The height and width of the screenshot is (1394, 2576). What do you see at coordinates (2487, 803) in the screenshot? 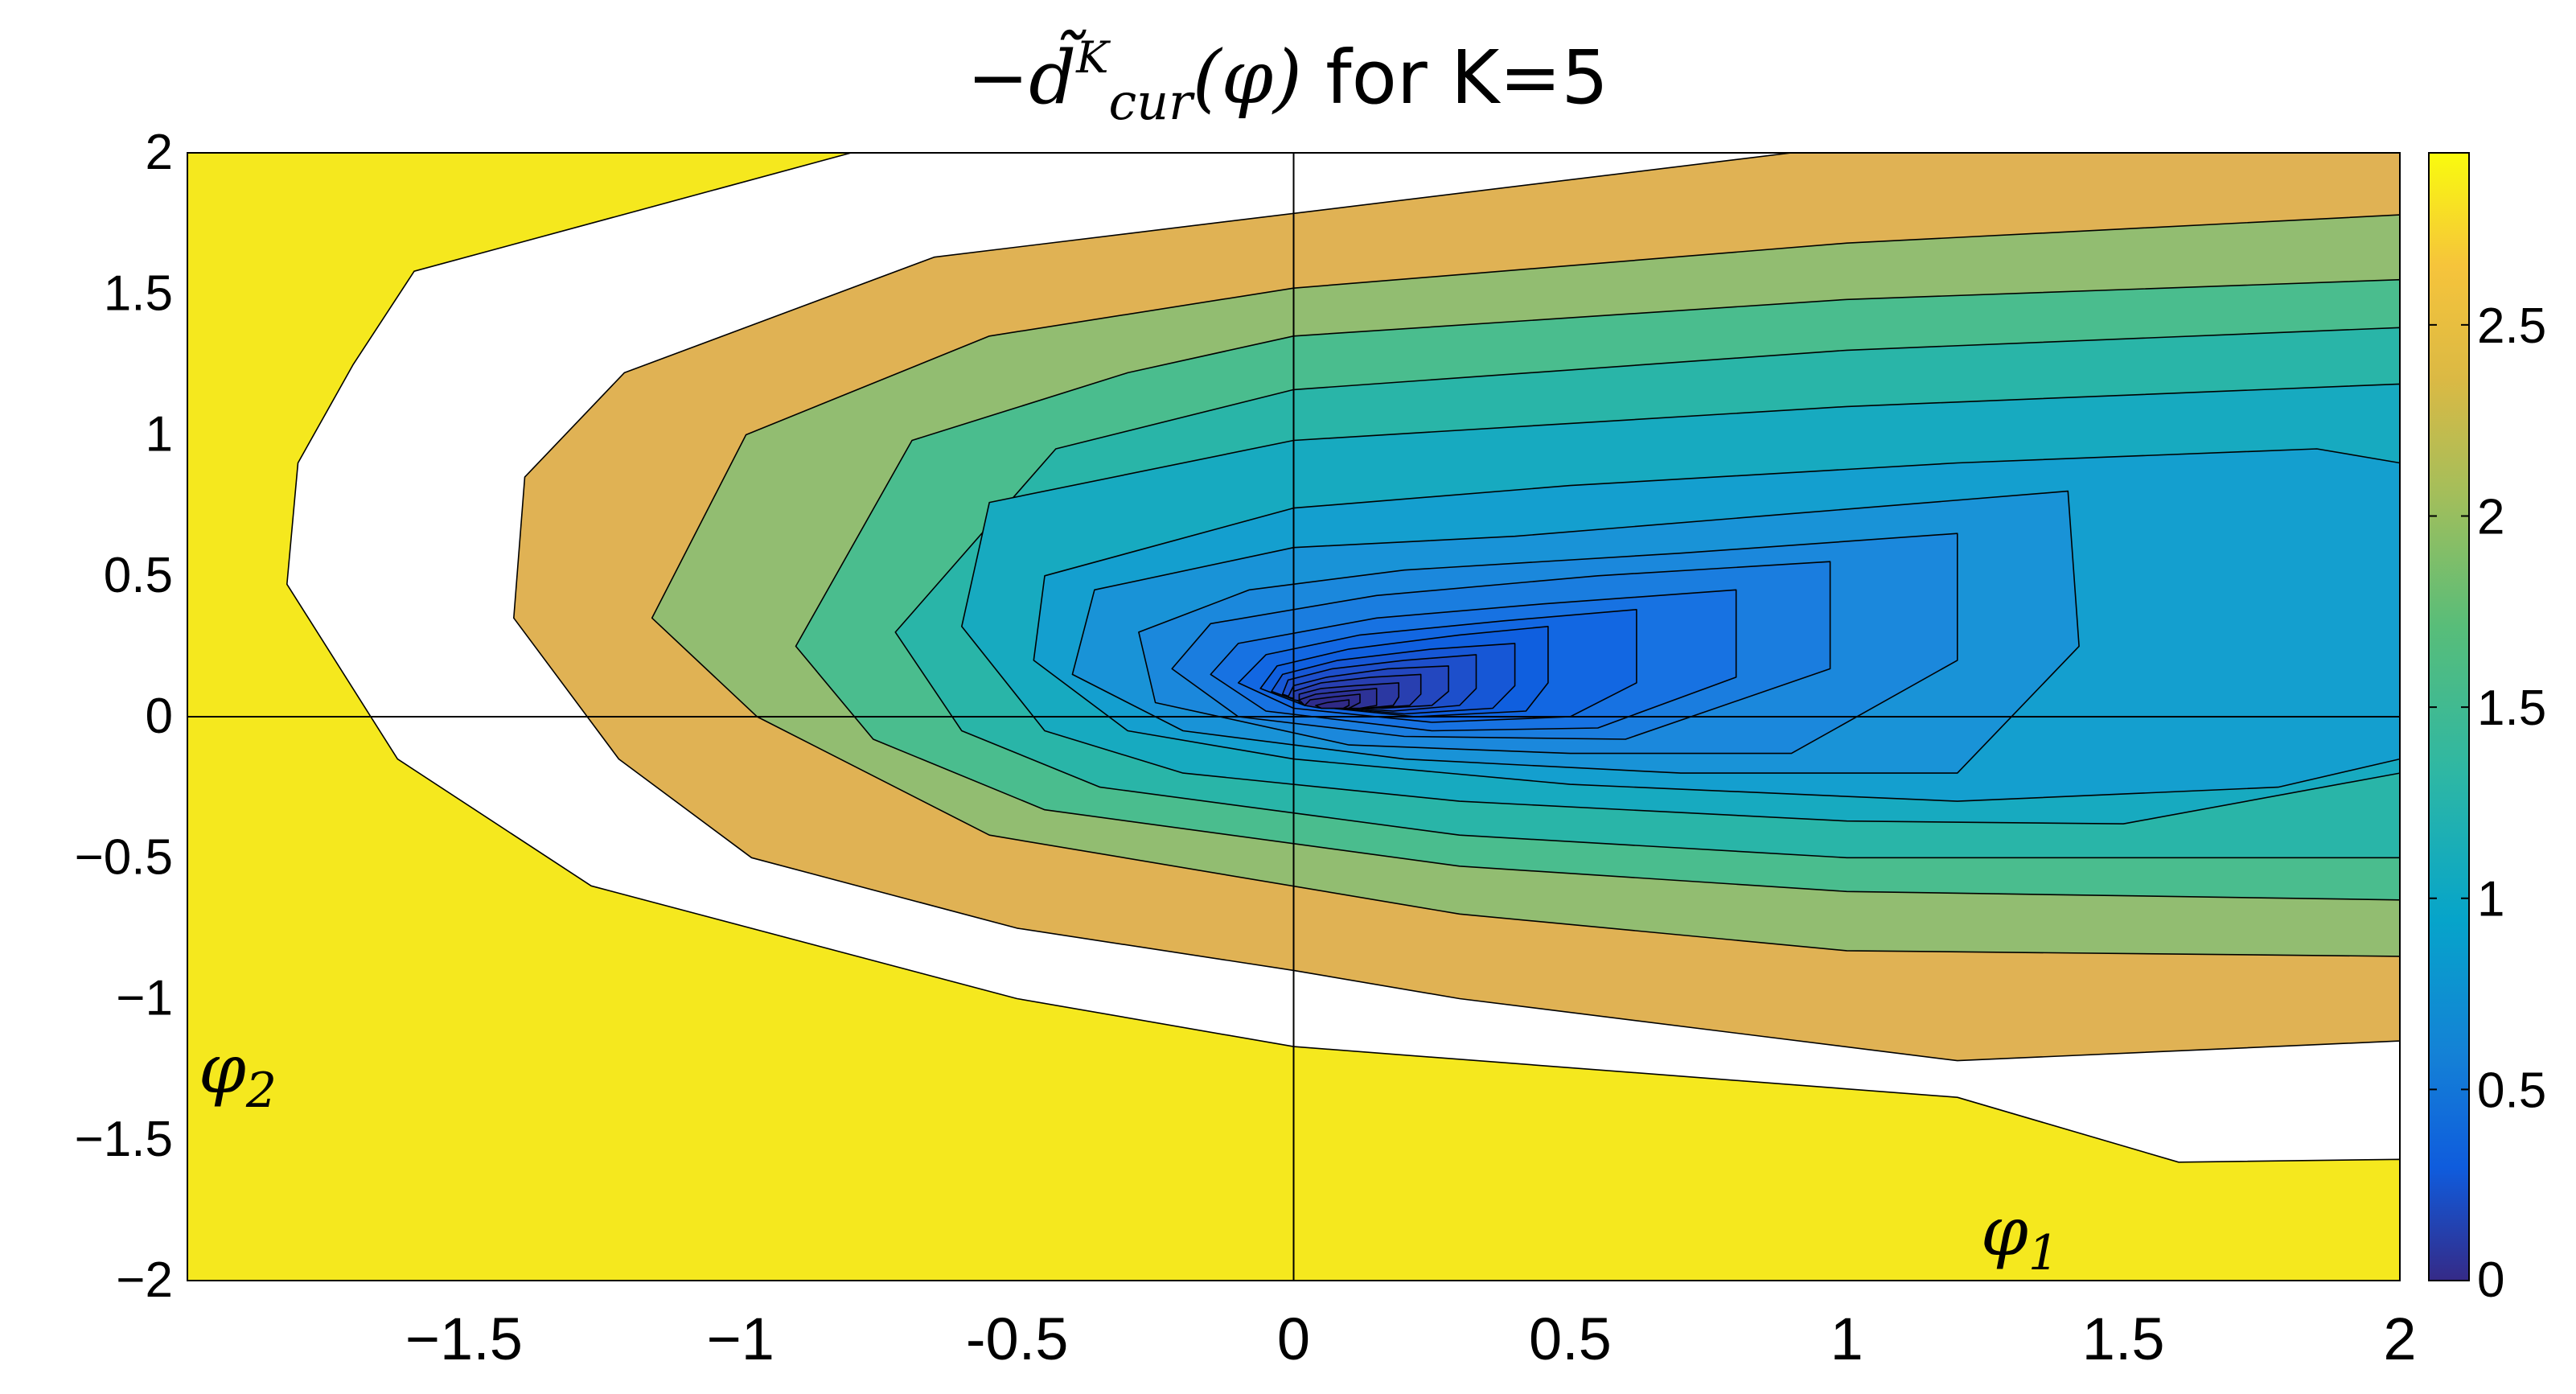
I see `colorbar-ticks: 0 0.5 1 1.5 2 2.5` at bounding box center [2487, 803].